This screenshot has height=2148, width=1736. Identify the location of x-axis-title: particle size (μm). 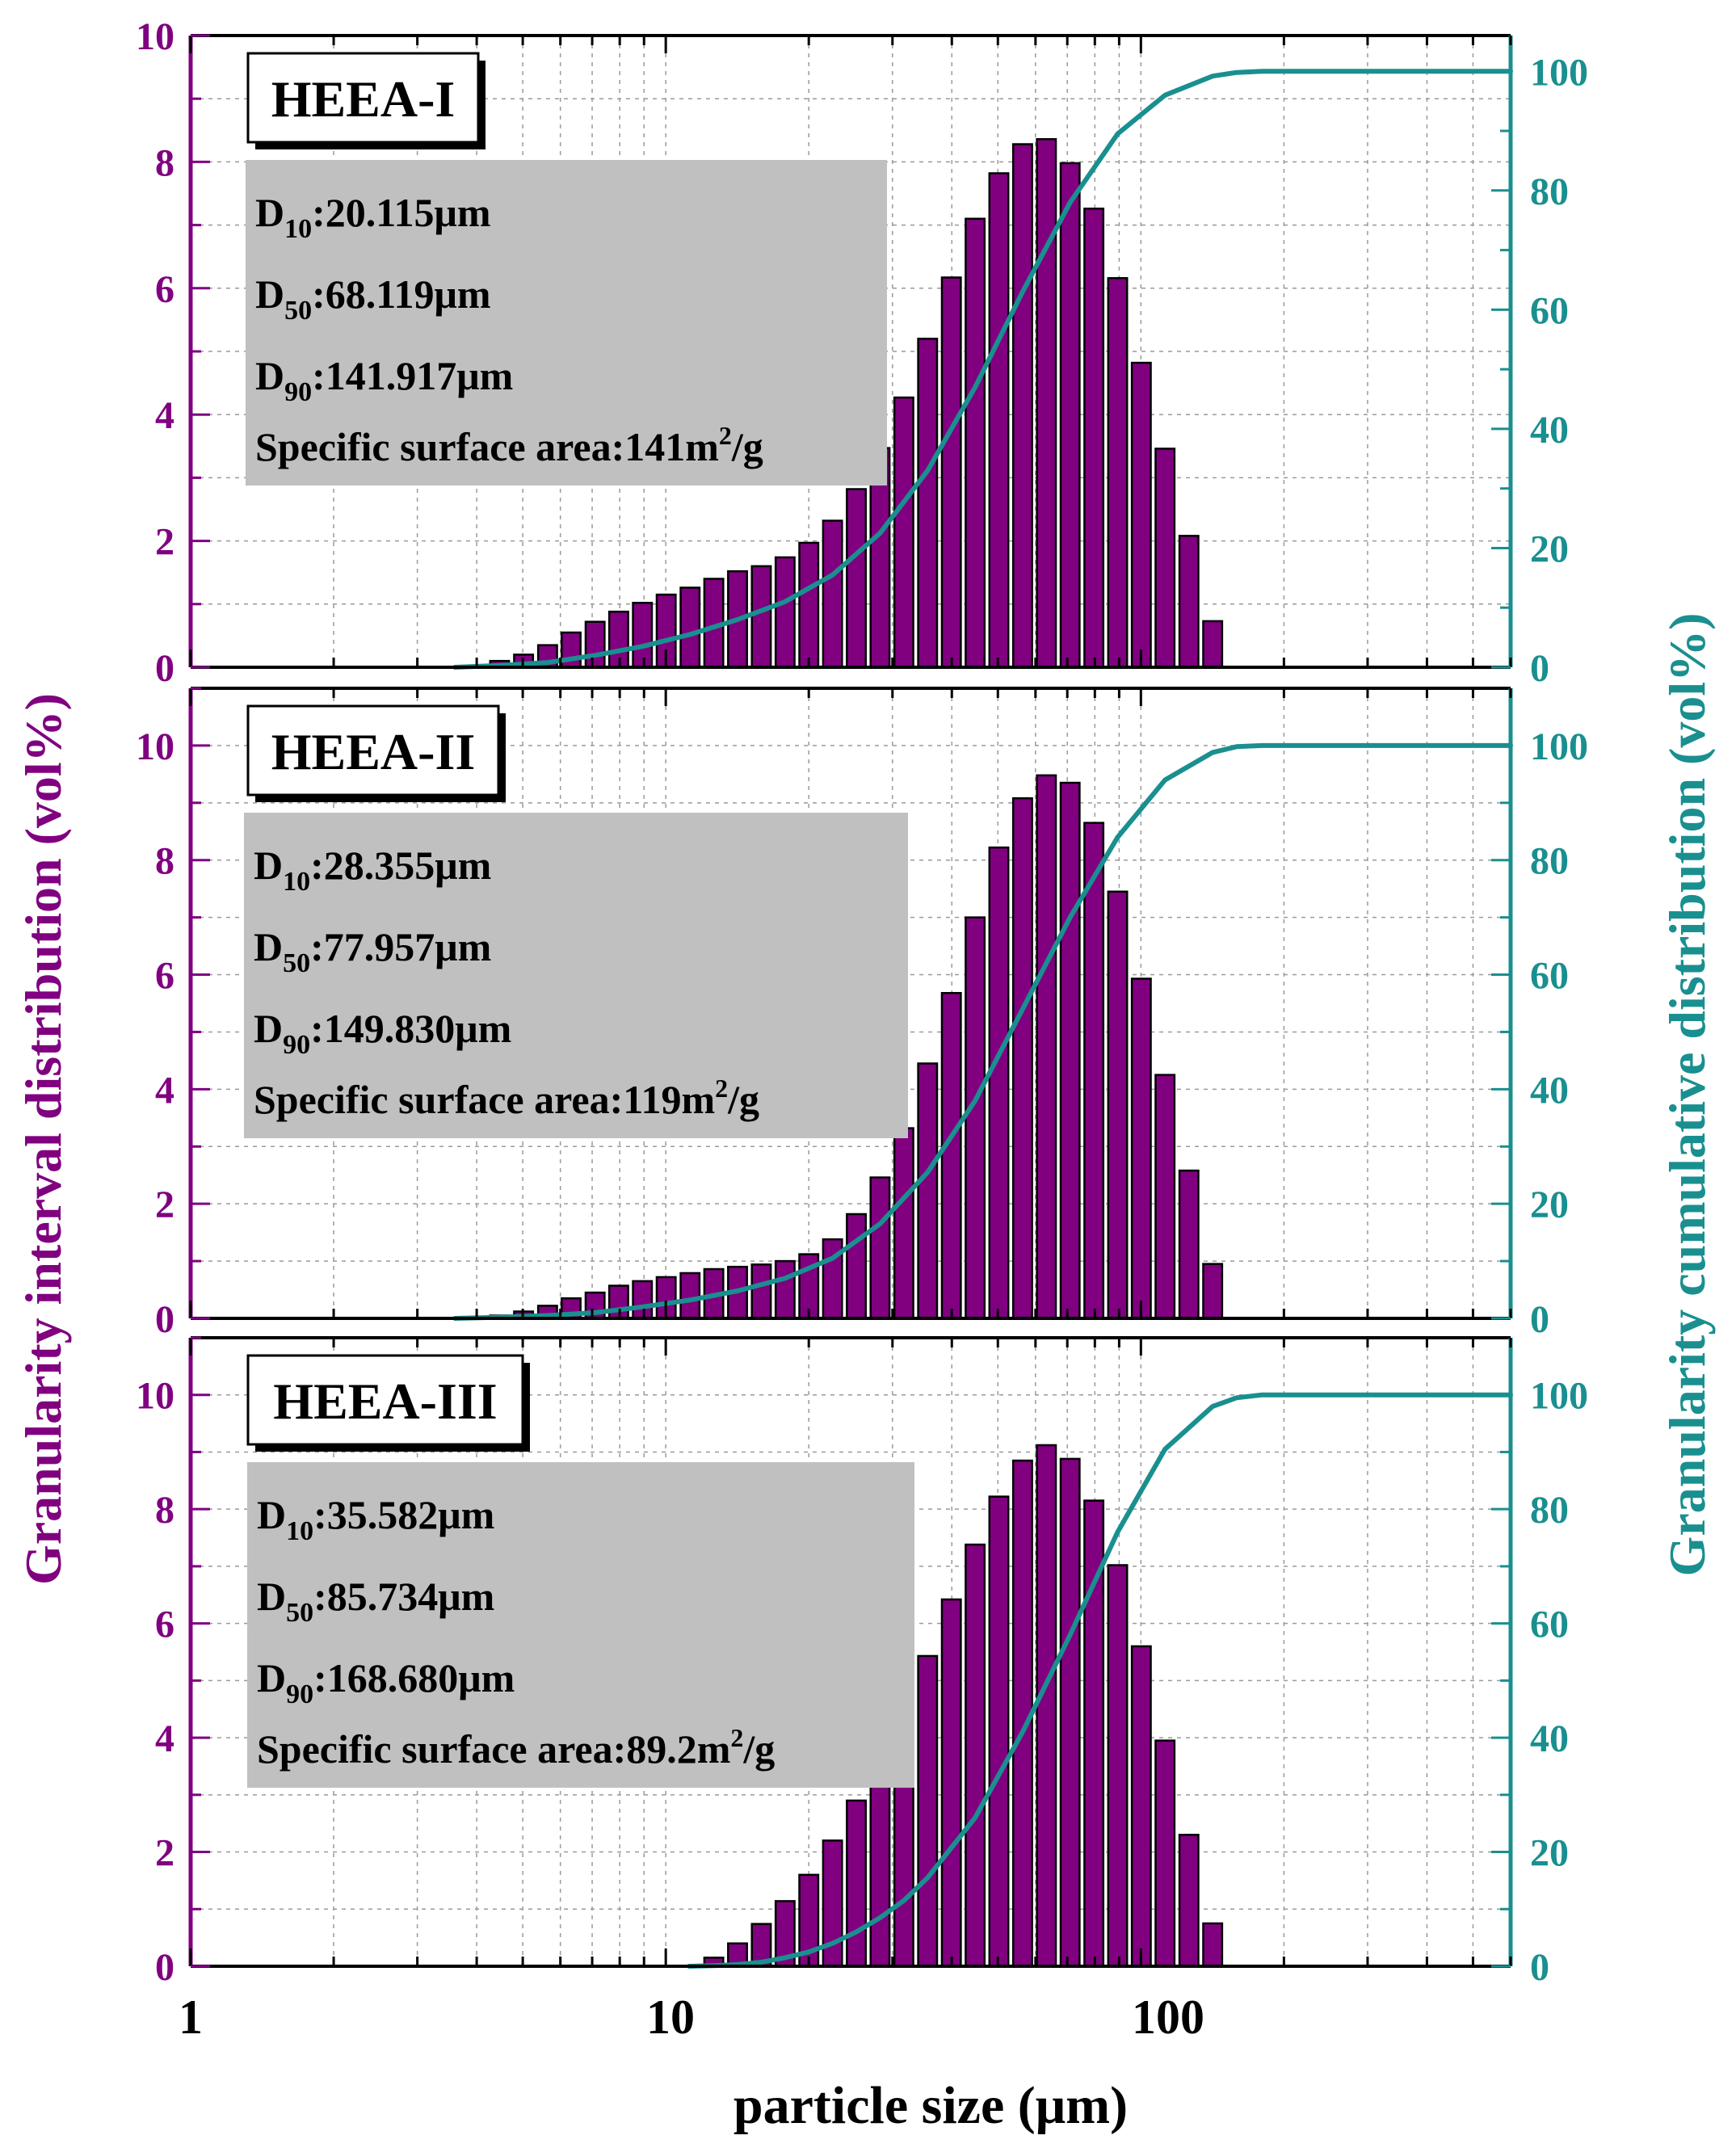
(930, 2105).